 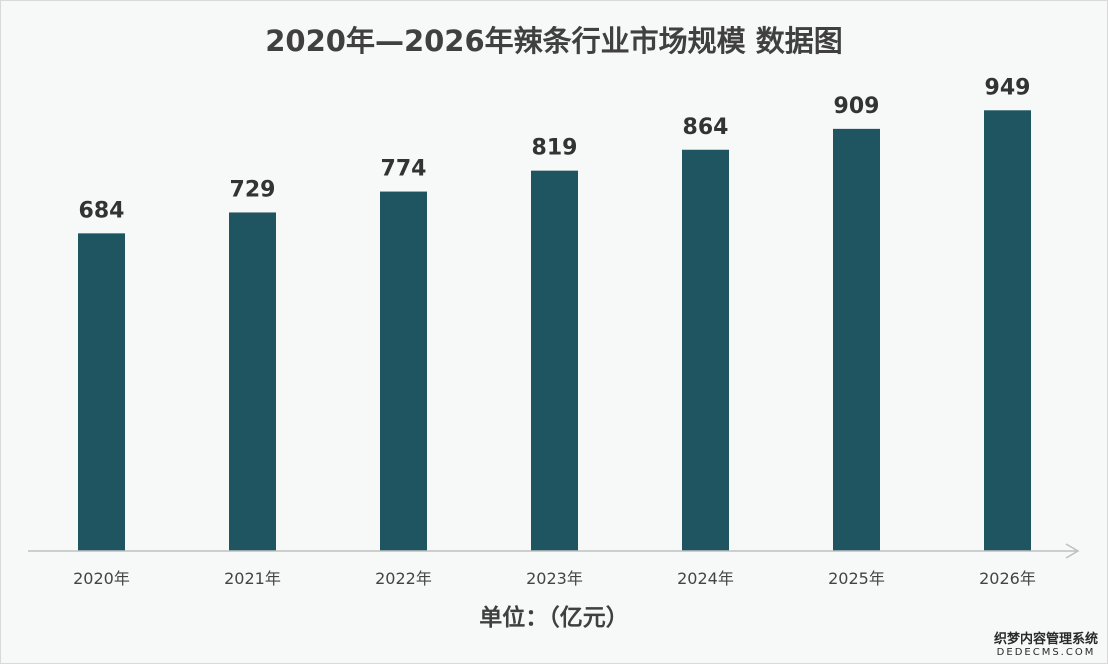 What do you see at coordinates (554, 41) in the screenshot?
I see `chart-title: 2020年—2026年辣条行业市场规模 数据图` at bounding box center [554, 41].